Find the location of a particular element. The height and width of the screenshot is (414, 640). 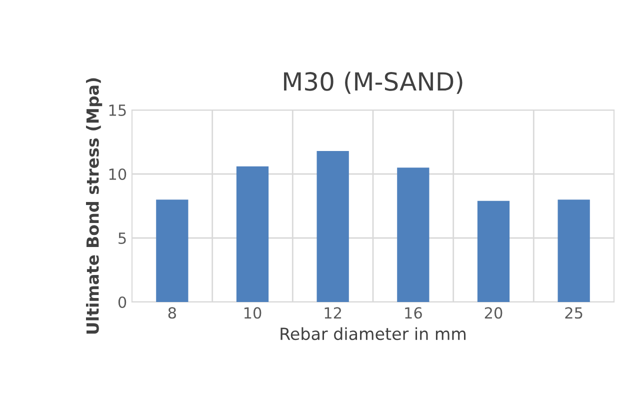

x-tick-label: 16 is located at coordinates (413, 313).